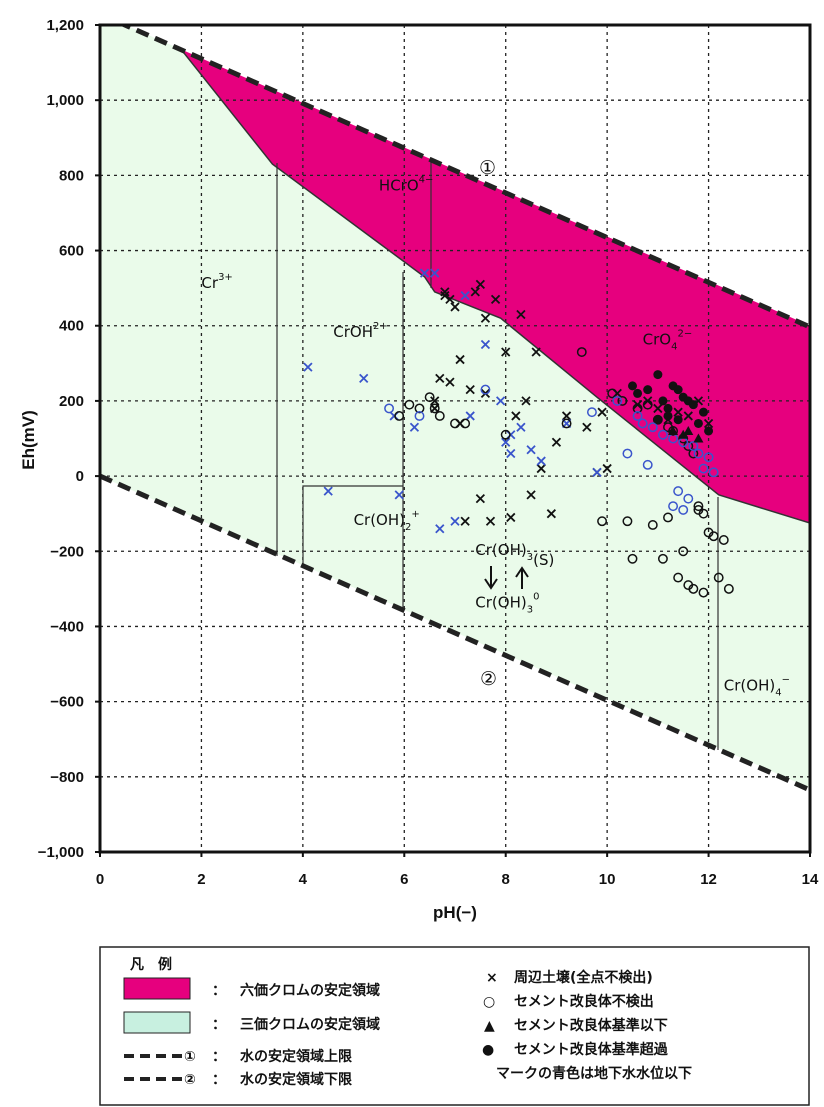 The image size is (824, 1107). I want to click on legend-label-triangle: セメント改良体基準以下, so click(591, 1025).